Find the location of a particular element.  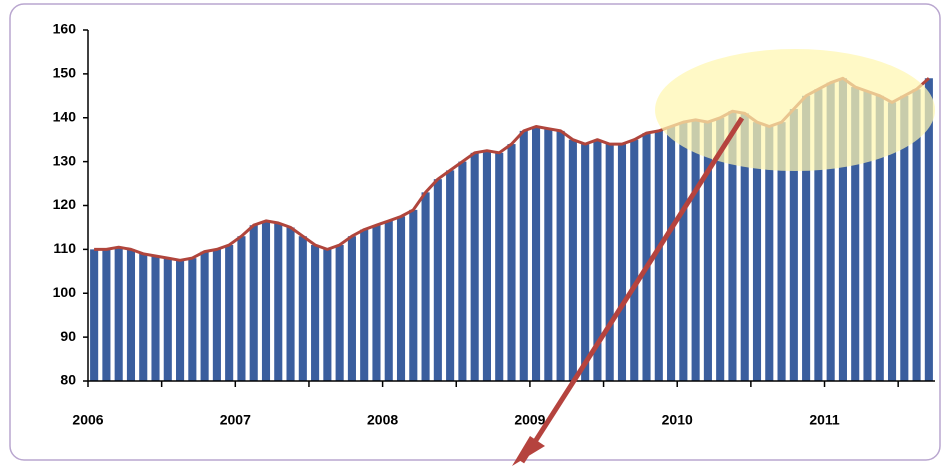

y-tick-label: 120 is located at coordinates (65, 204).